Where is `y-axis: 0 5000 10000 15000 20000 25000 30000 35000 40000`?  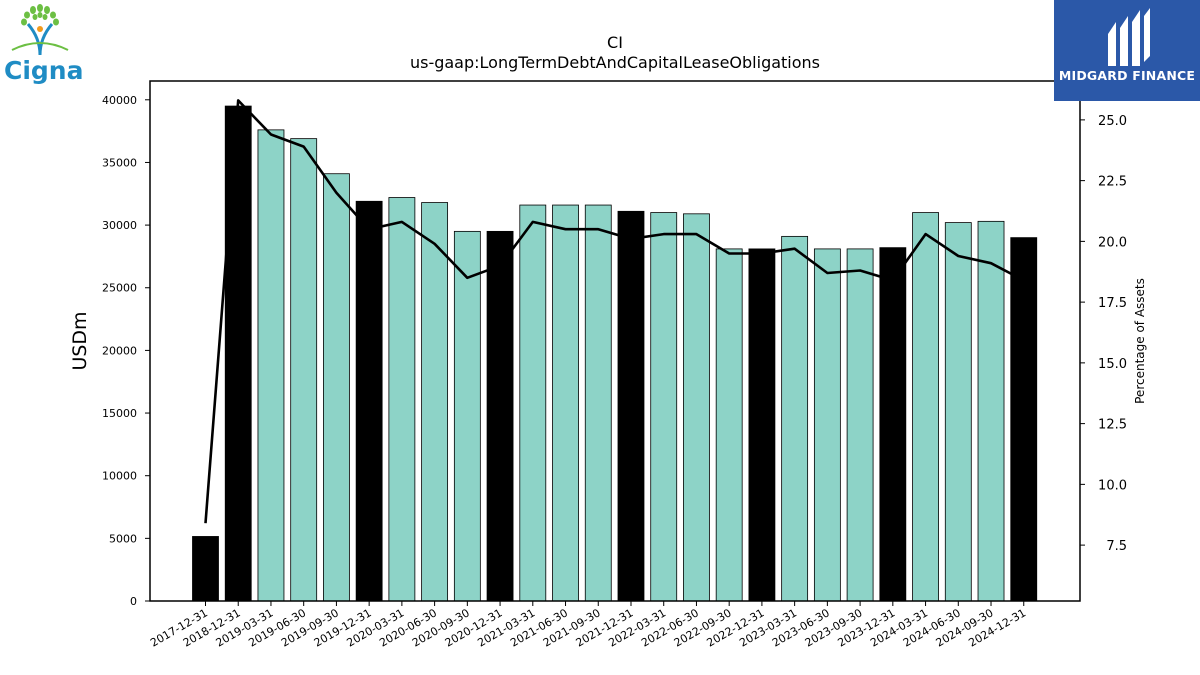 y-axis: 0 5000 10000 15000 20000 25000 30000 35000 40000 is located at coordinates (126, 351).